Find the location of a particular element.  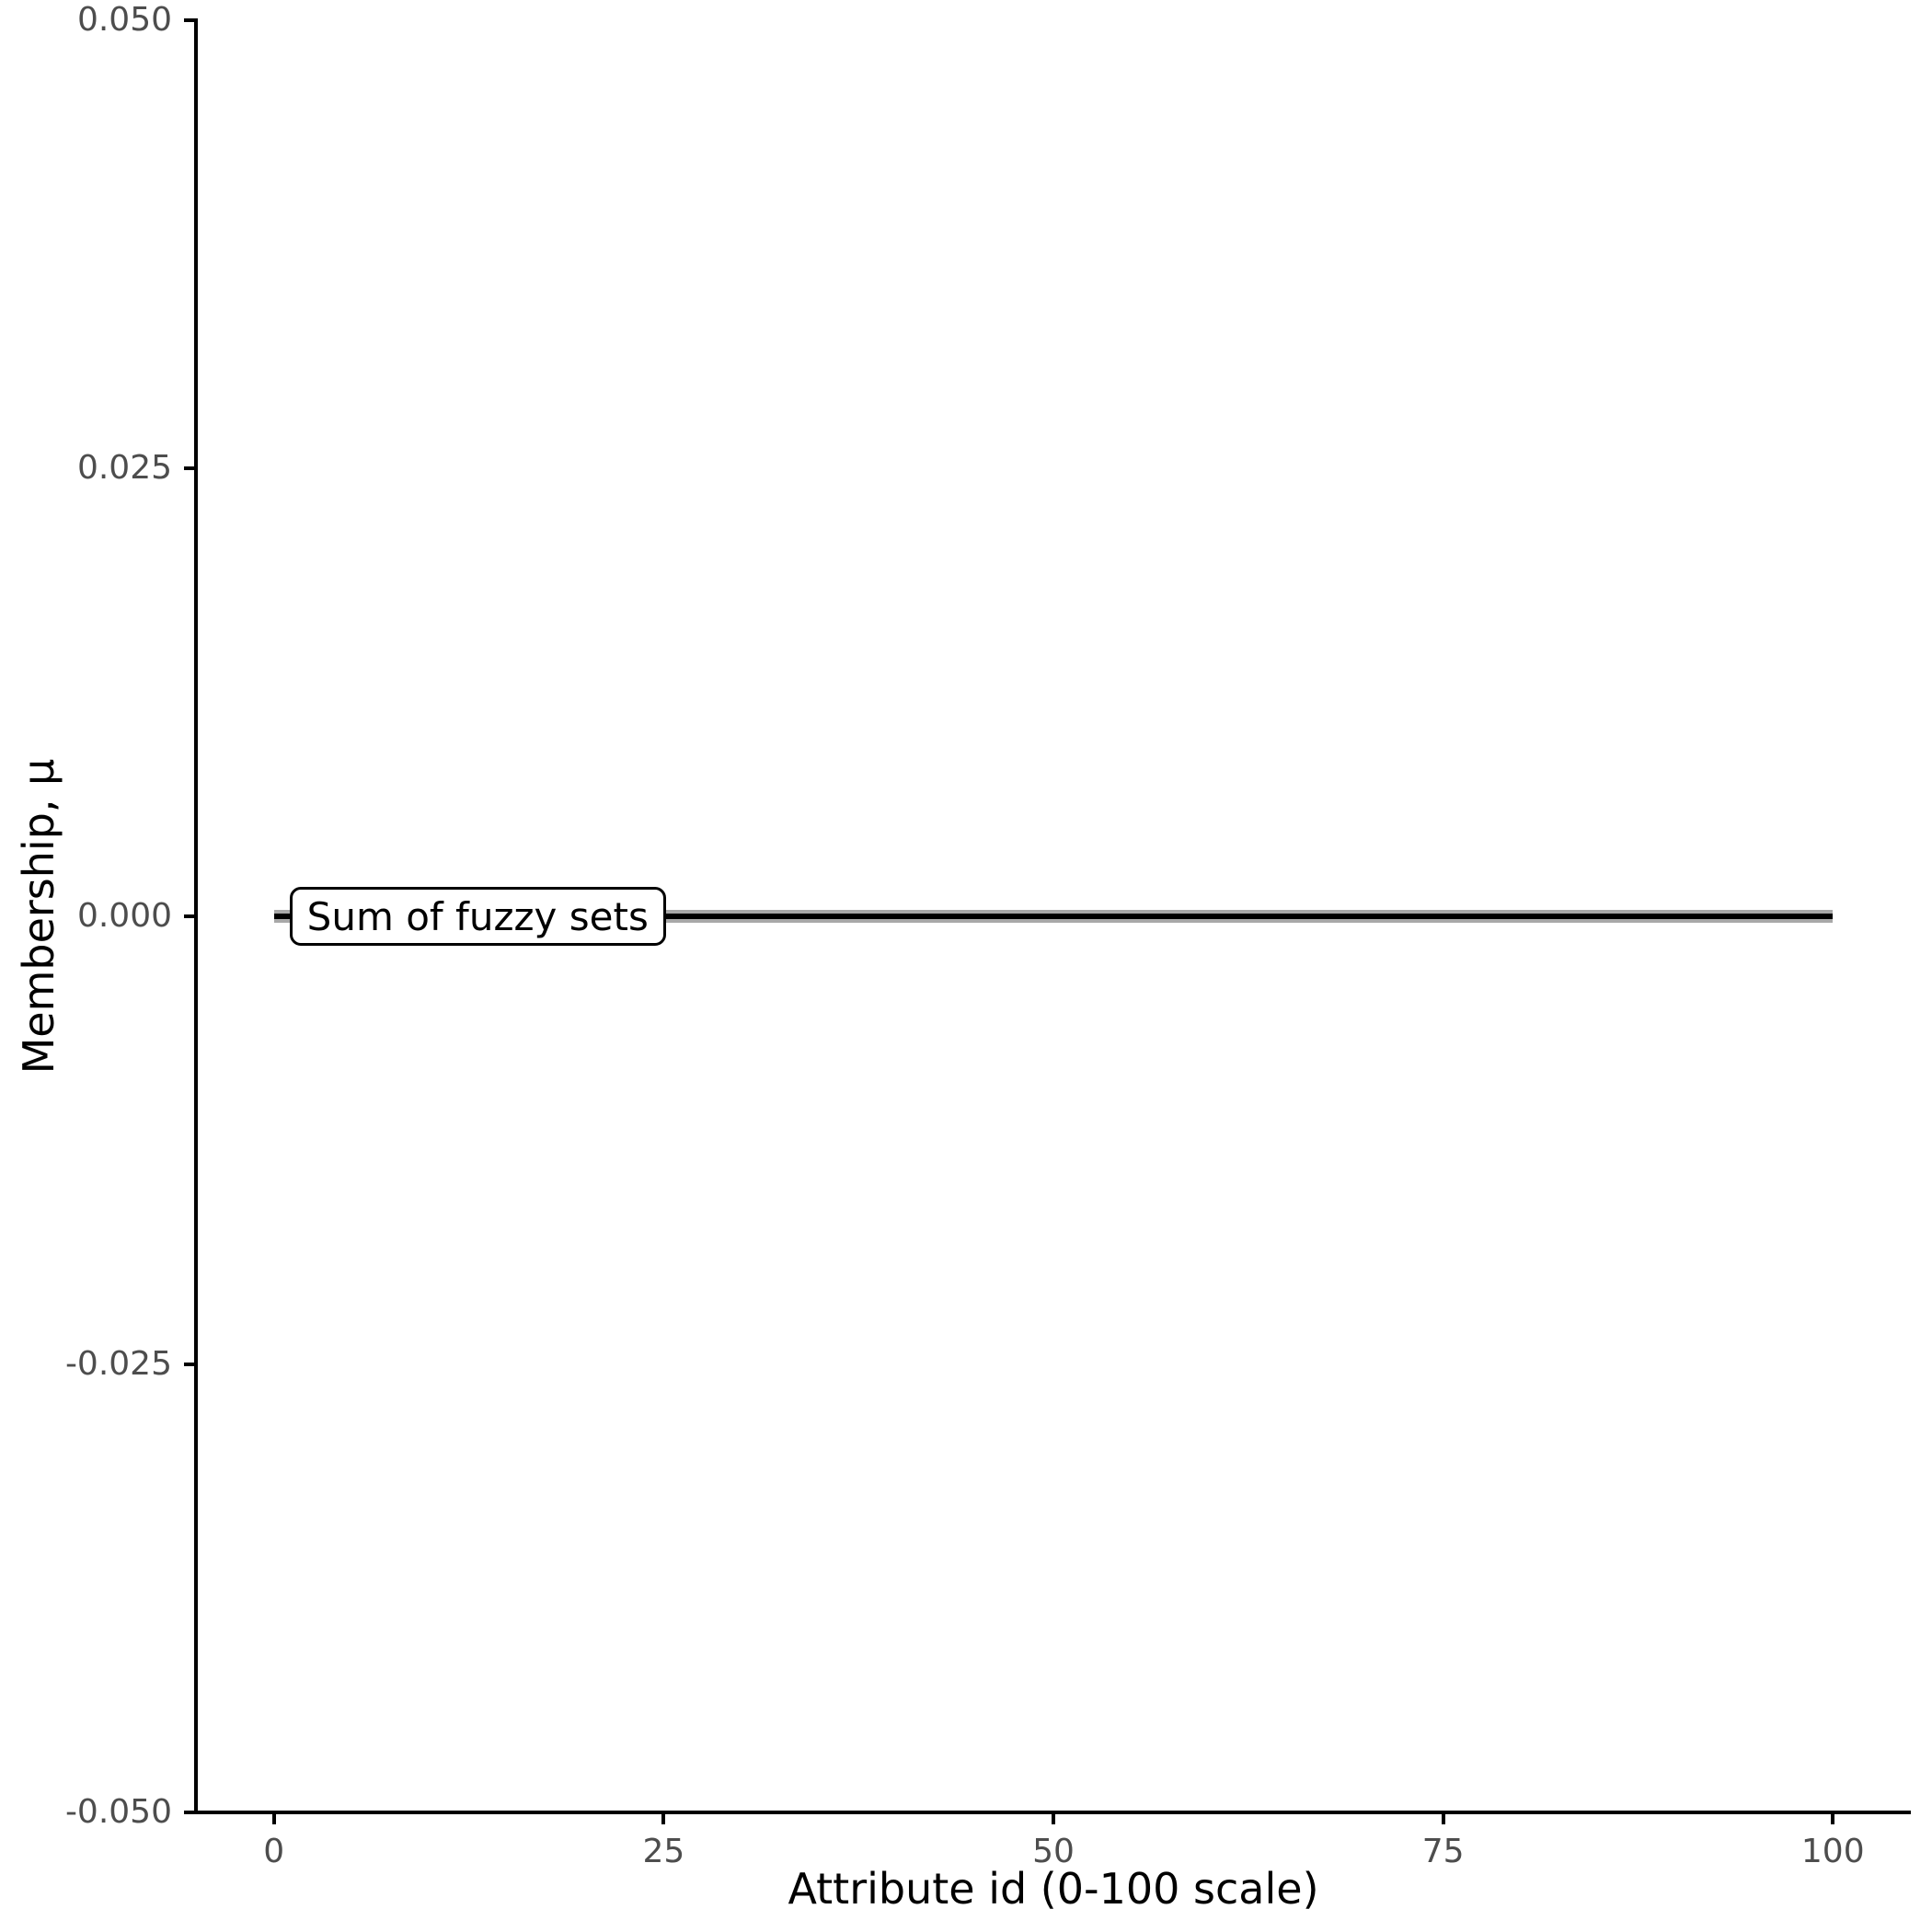

y-axis-line is located at coordinates (196, 916).